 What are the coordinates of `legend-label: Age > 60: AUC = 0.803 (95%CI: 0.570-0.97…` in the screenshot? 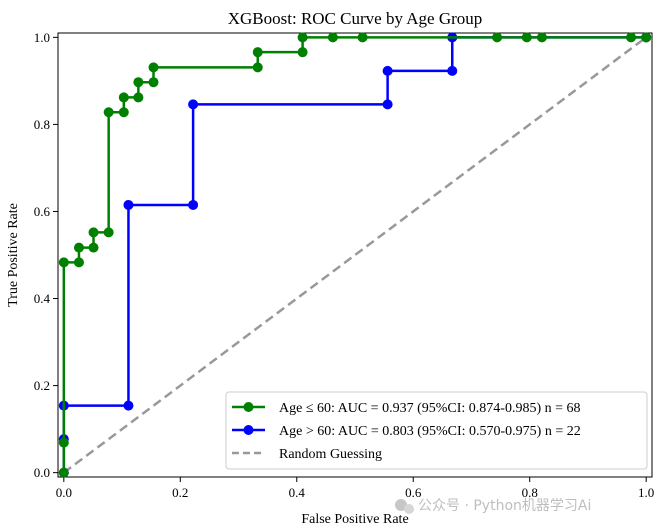 It's located at (430, 431).